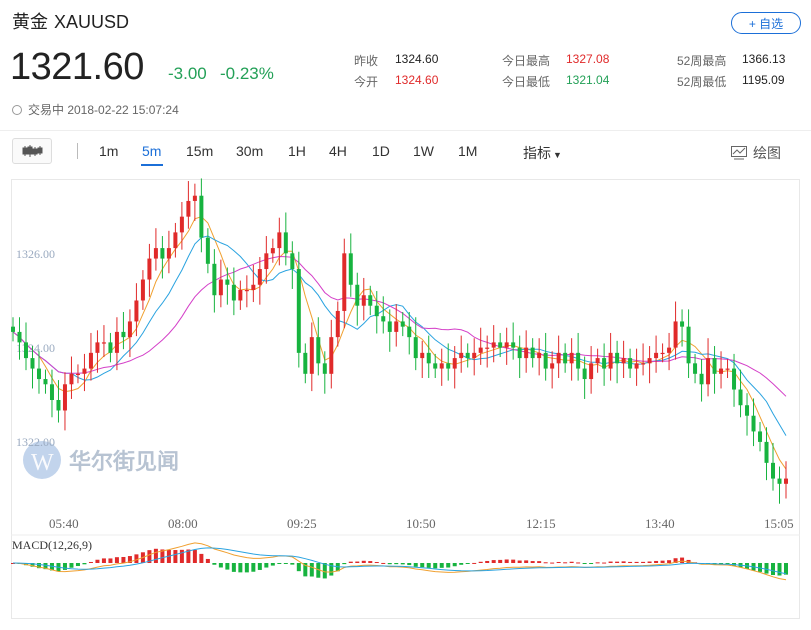  Describe the element at coordinates (763, 80) in the screenshot. I see `stat-value-52w-low: 1195.09` at that location.